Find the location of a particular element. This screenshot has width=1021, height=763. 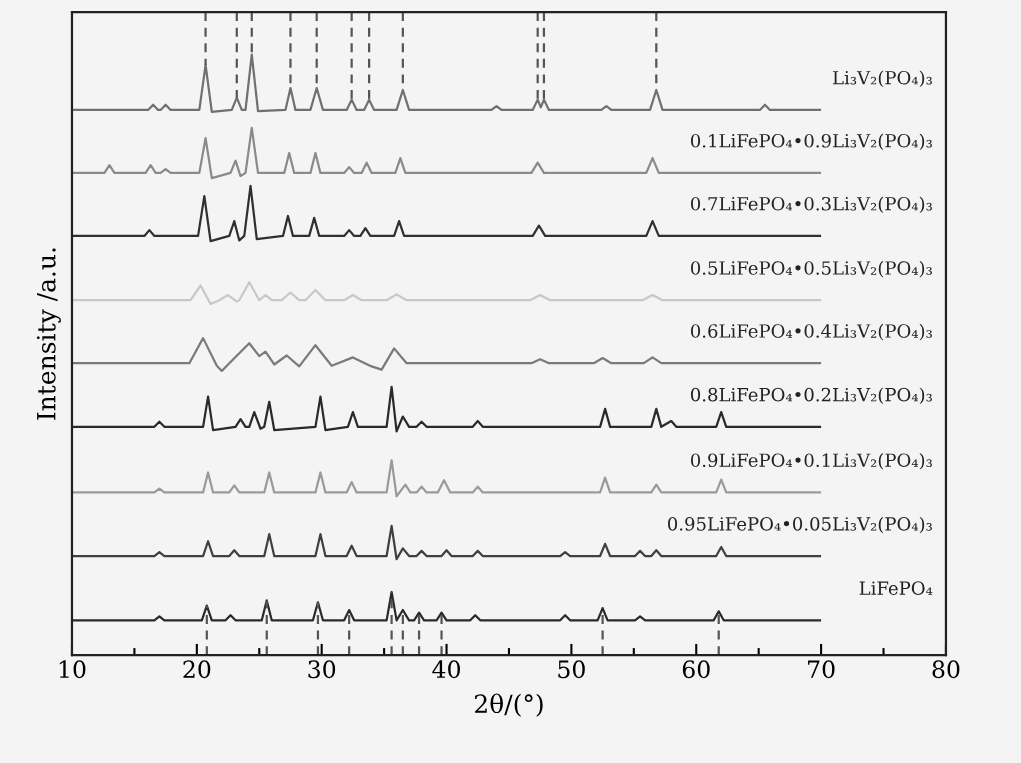

series-label: Li₃V₂(PO₄)₃ is located at coordinates (882, 79).